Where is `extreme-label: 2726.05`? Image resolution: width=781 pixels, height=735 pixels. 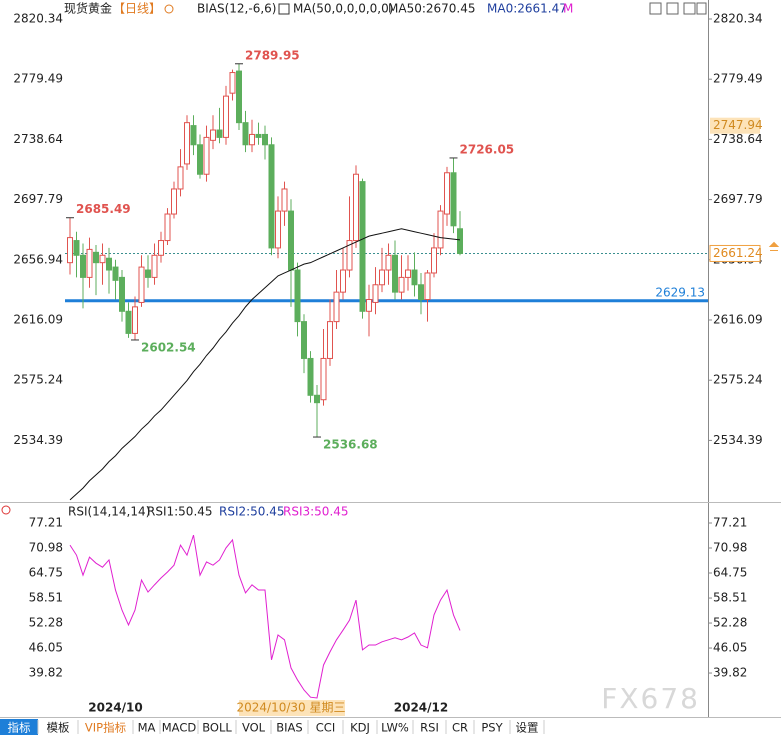 extreme-label: 2726.05 is located at coordinates (487, 149).